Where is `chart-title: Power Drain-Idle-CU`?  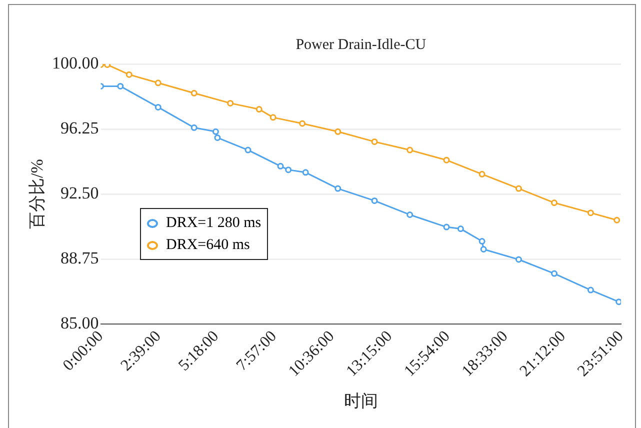
chart-title: Power Drain-Idle-CU is located at coordinates (361, 44).